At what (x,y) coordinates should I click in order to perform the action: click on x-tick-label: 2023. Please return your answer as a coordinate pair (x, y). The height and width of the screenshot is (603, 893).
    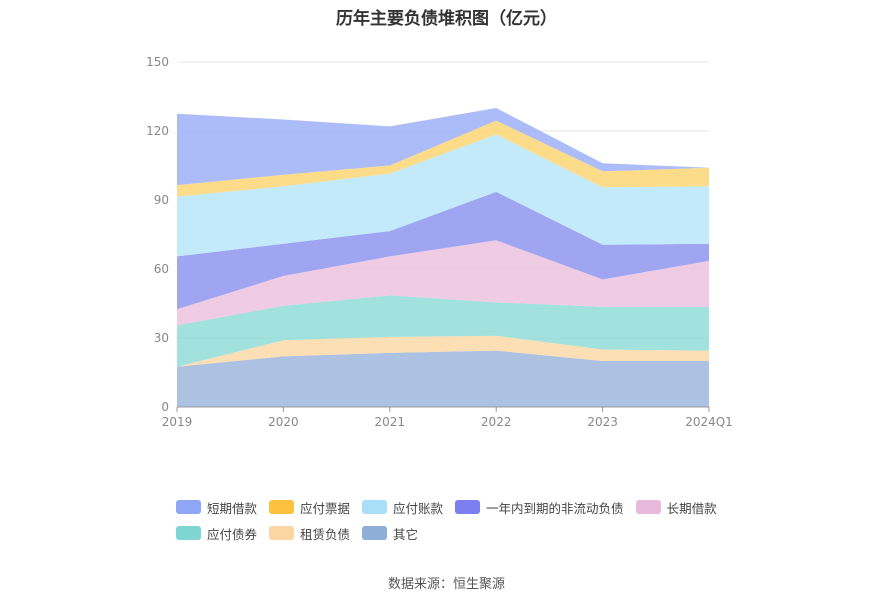
    Looking at the image, I should click on (602, 422).